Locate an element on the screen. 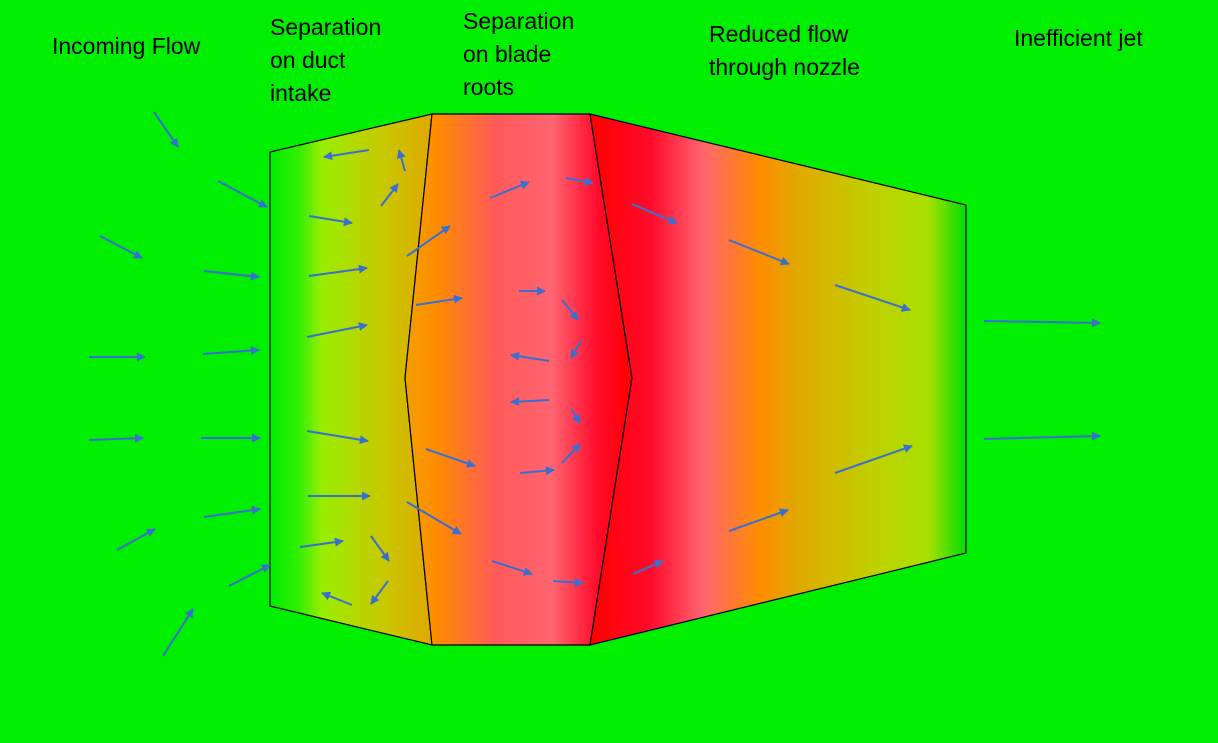 The height and width of the screenshot is (743, 1218). label-reduced-nozzle-flow: Reduced flow through nozzle is located at coordinates (784, 50).